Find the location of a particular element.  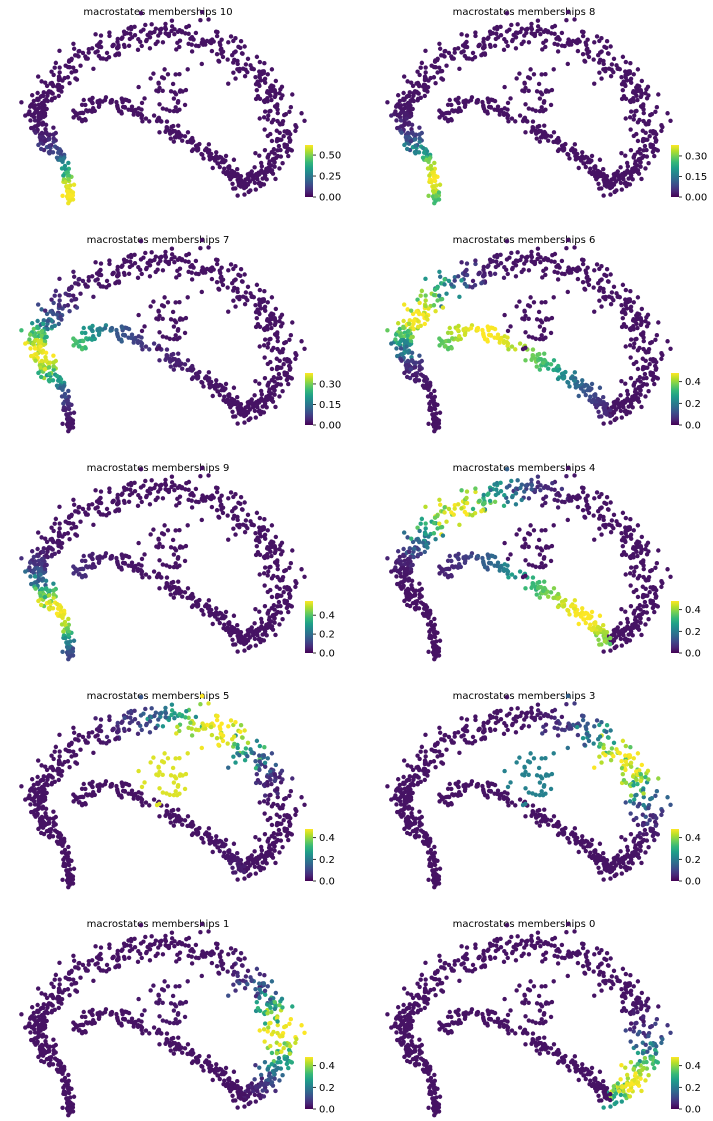

colorbar-tick-label: 0.25 is located at coordinates (330, 177).